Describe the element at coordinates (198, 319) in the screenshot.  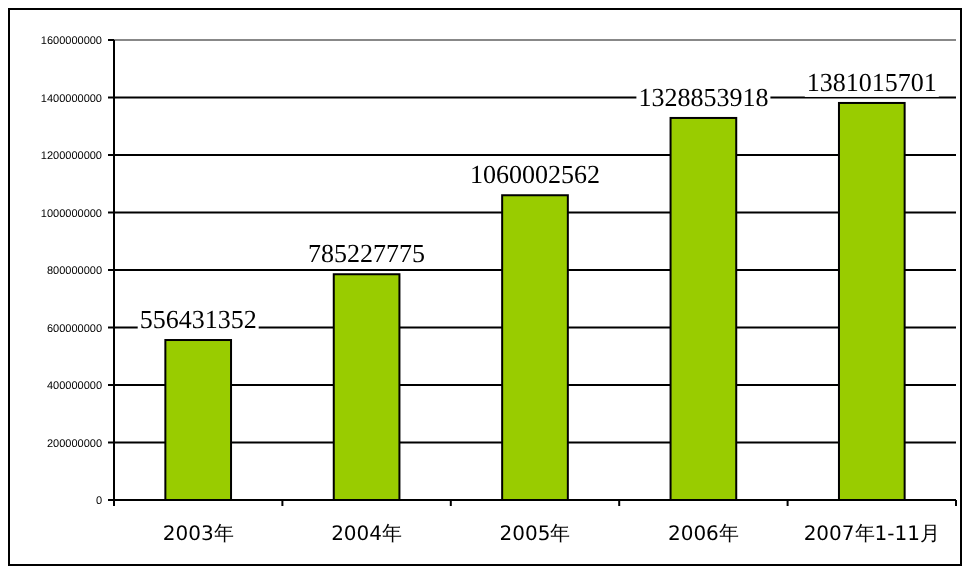
I see `data-label: 556431352` at that location.